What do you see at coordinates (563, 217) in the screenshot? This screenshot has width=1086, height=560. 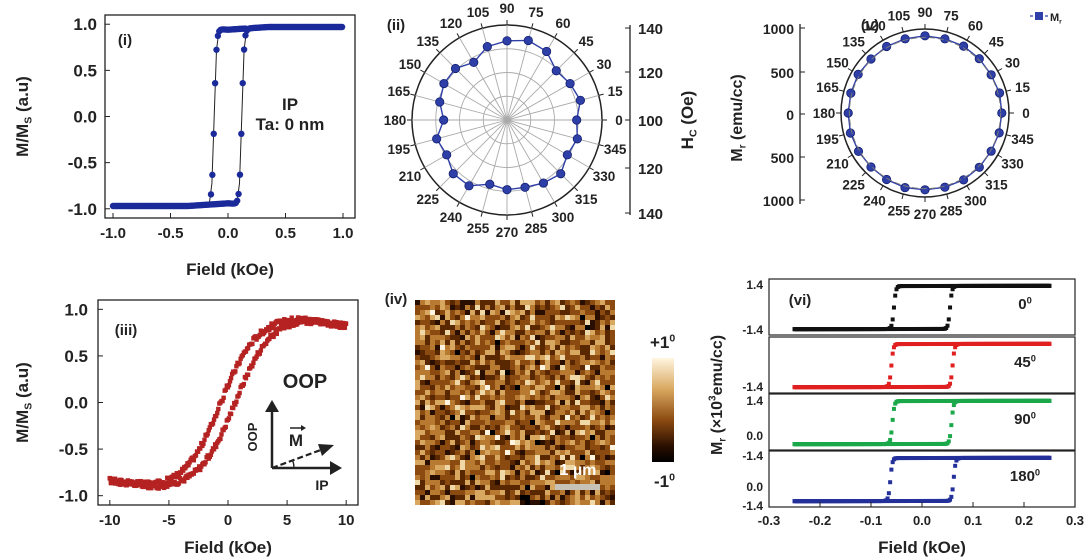 I see `panel-ii-angle-label: 300` at bounding box center [563, 217].